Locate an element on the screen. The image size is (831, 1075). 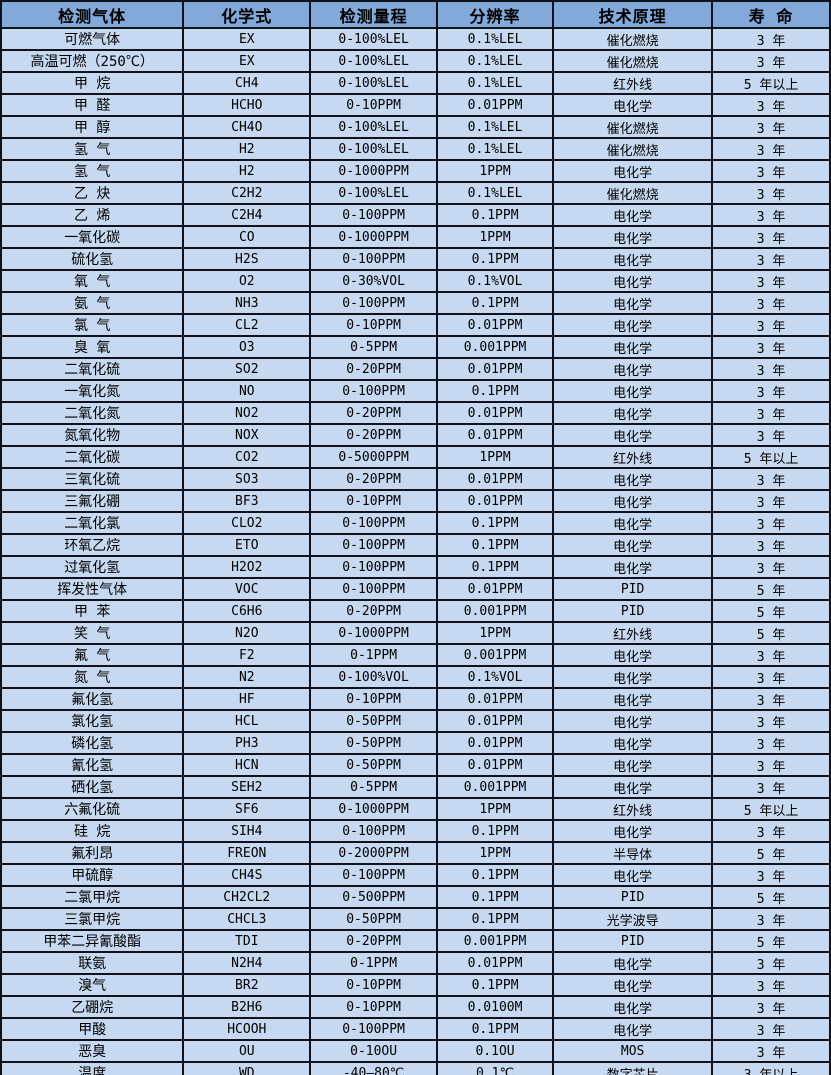
cell-principle: 红外线 is located at coordinates (633, 633).